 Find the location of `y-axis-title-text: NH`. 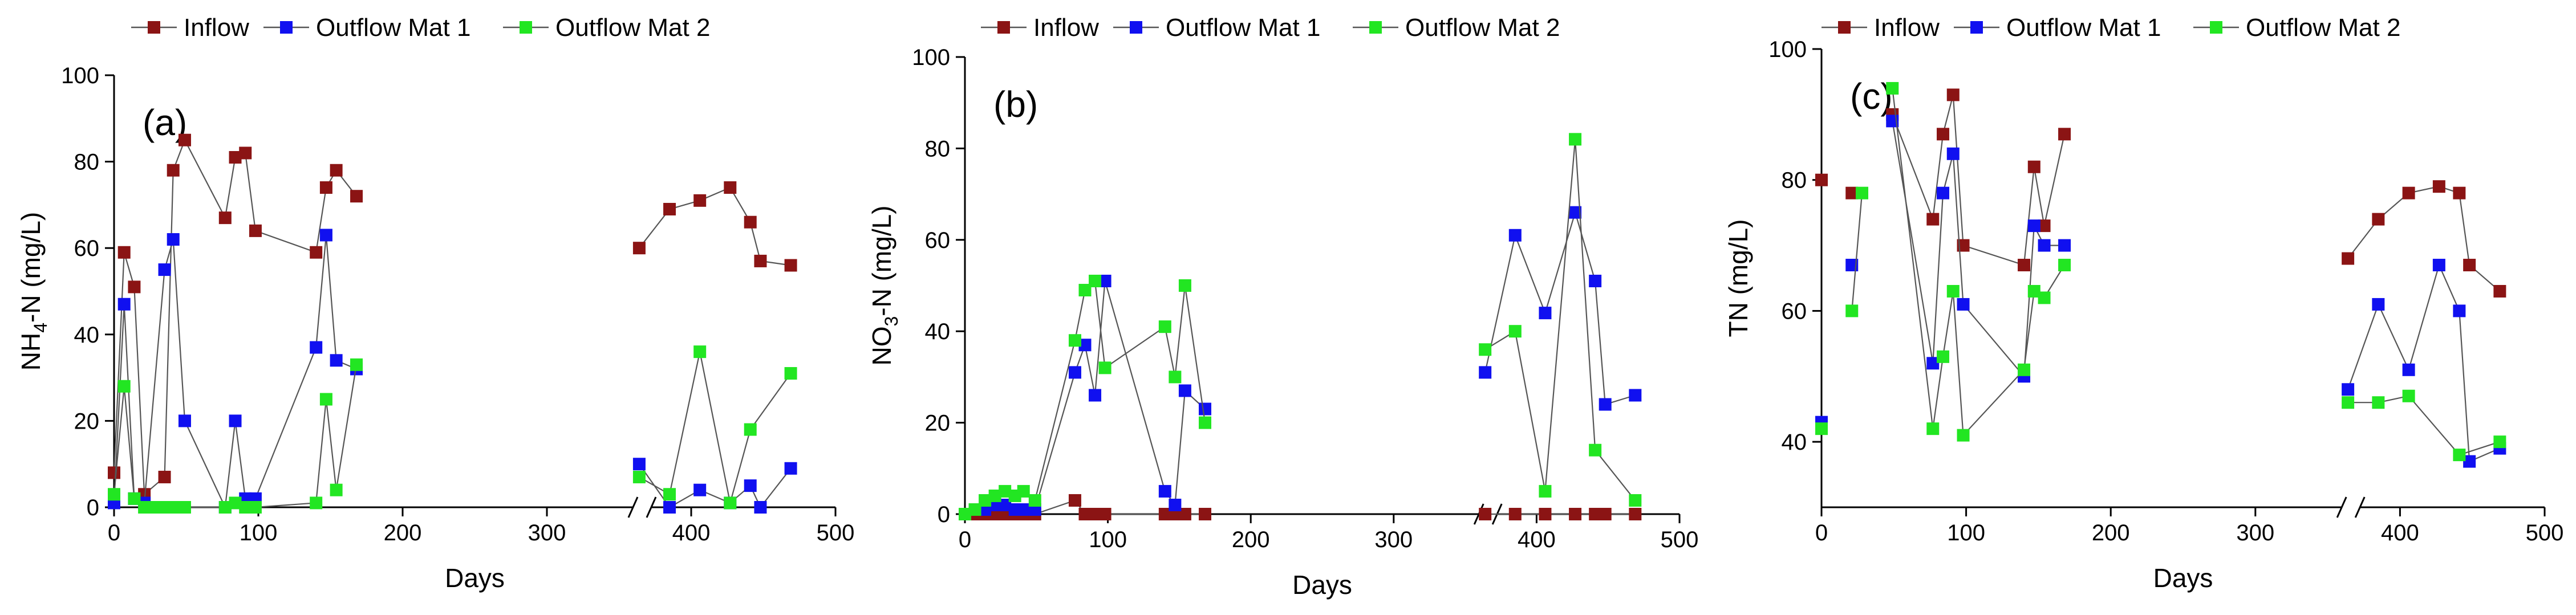

y-axis-title-text: NH is located at coordinates (31, 351).